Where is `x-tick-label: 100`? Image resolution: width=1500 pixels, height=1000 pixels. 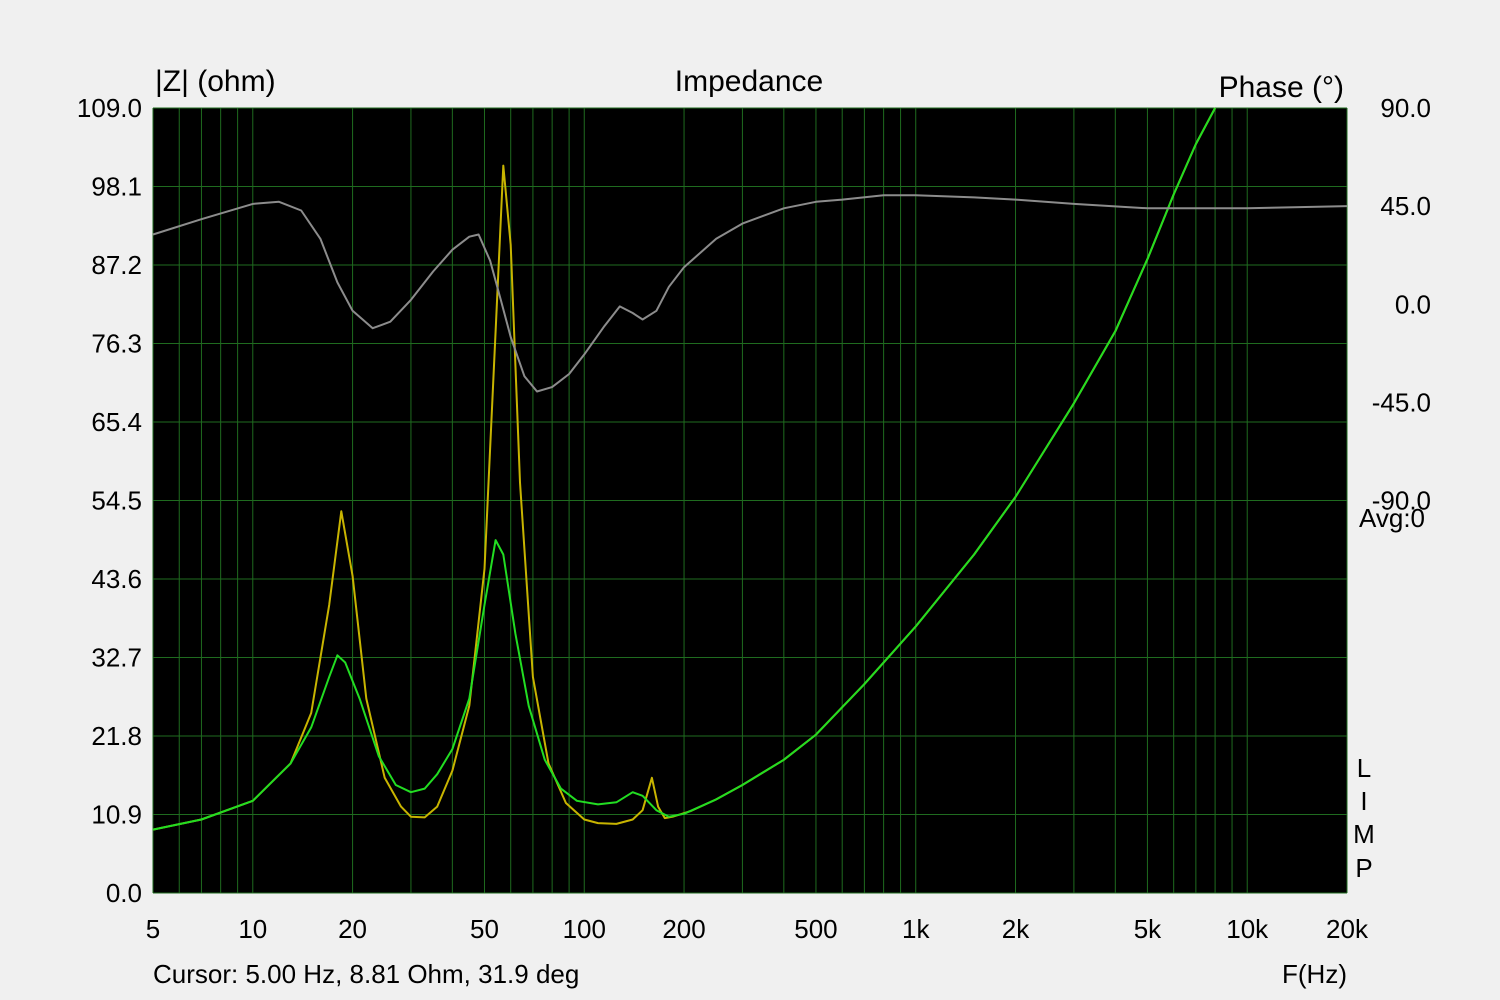
x-tick-label: 100 is located at coordinates (584, 929).